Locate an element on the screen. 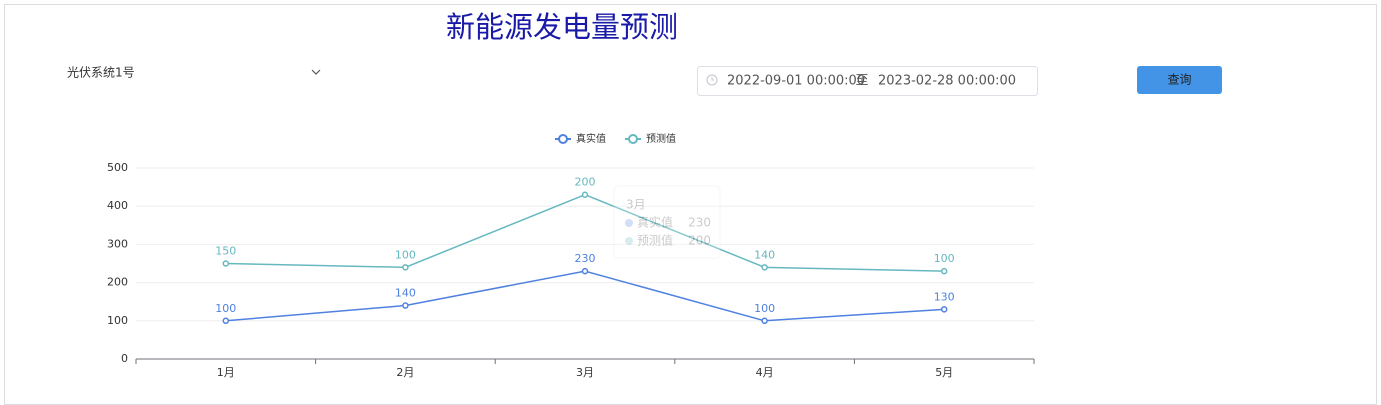 The height and width of the screenshot is (405, 1381). query-button: 查询 is located at coordinates (1179, 80).